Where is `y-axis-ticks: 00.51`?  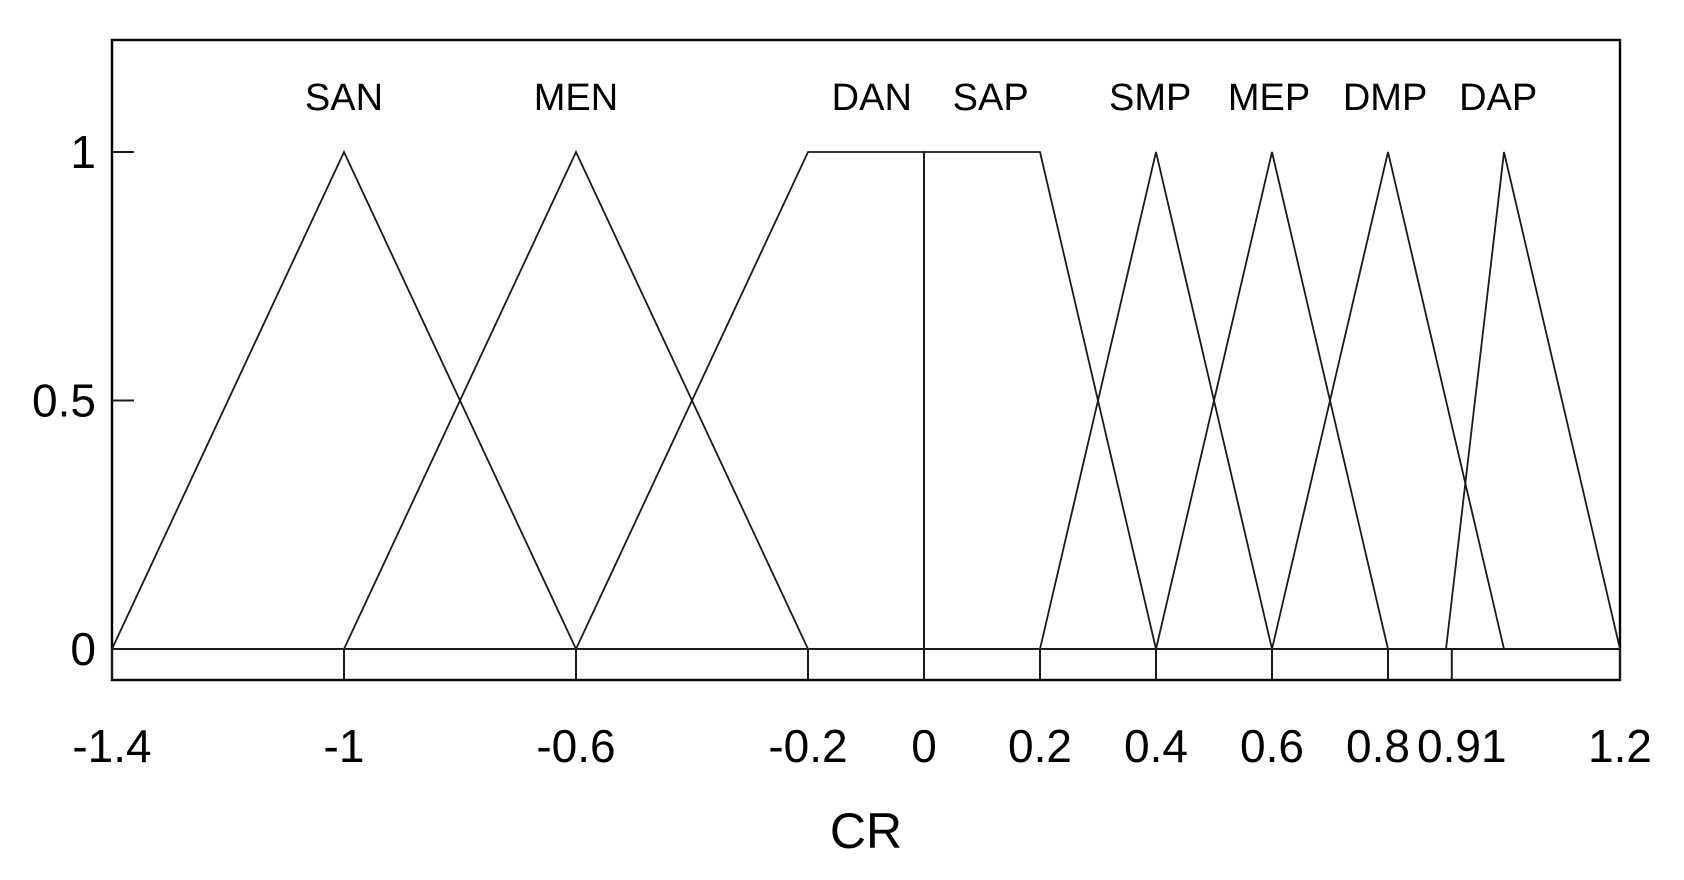
y-axis-ticks: 00.51 is located at coordinates (83, 400).